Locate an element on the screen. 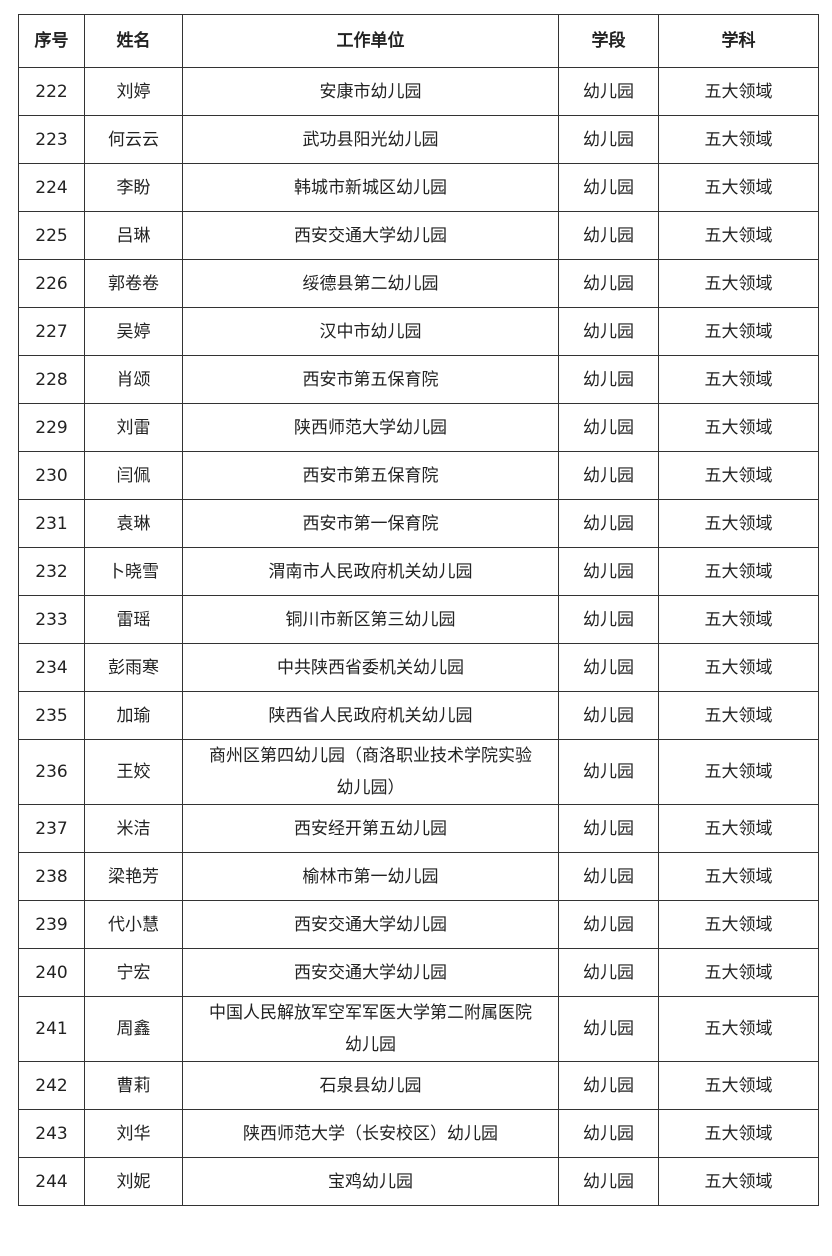 The height and width of the screenshot is (1256, 832). table-row: 239 代小慧 西安交通大学幼儿园 幼儿园 五大领域 is located at coordinates (418, 924).